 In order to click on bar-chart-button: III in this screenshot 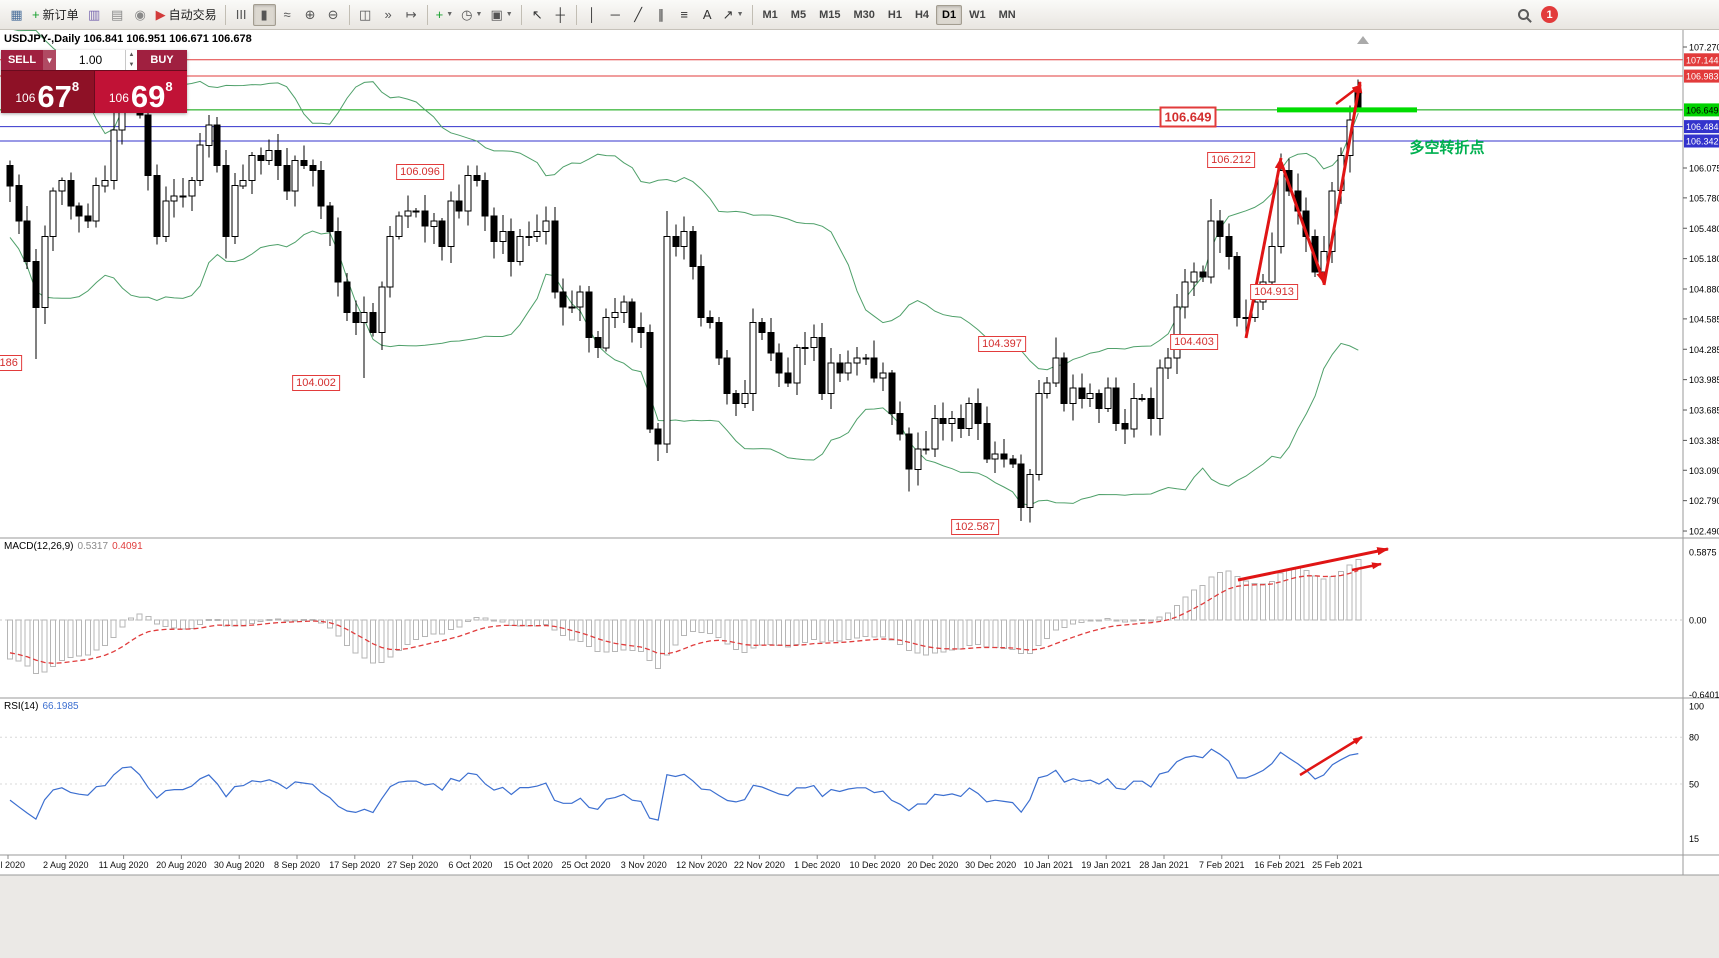, I will do `click(241, 15)`.